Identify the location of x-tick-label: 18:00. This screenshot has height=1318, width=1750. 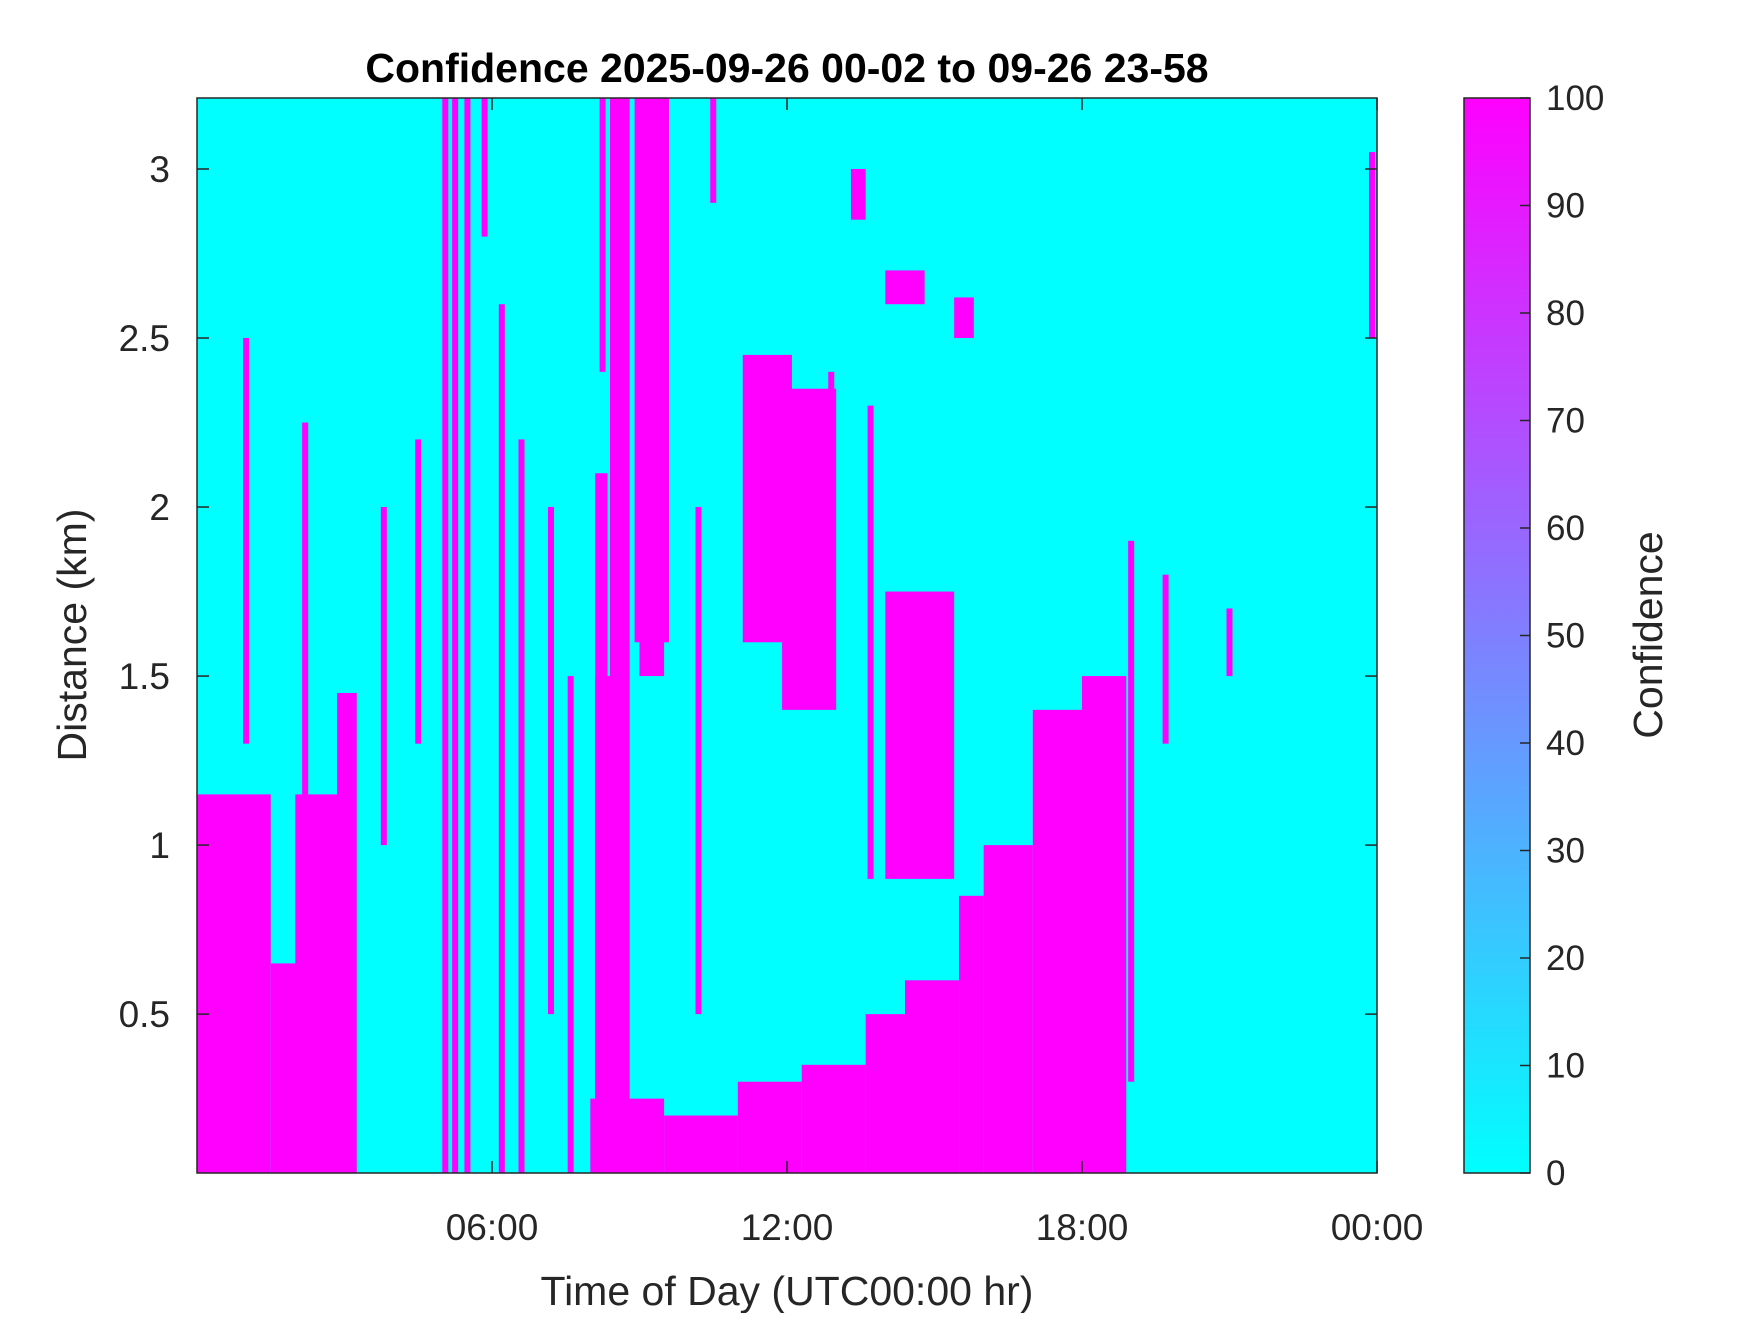
(1082, 1227).